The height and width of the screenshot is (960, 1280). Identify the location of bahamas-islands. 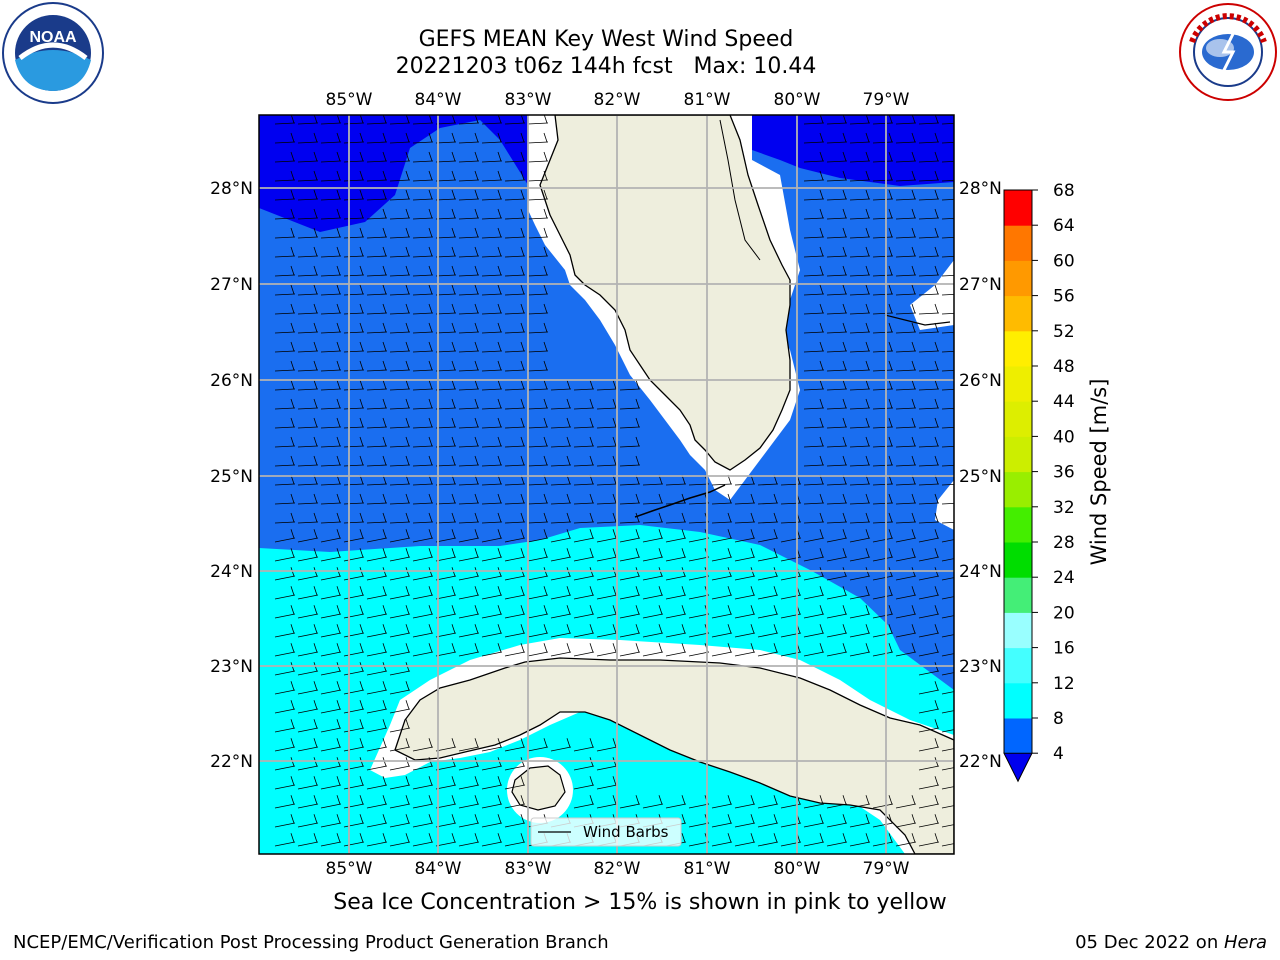
(917, 320).